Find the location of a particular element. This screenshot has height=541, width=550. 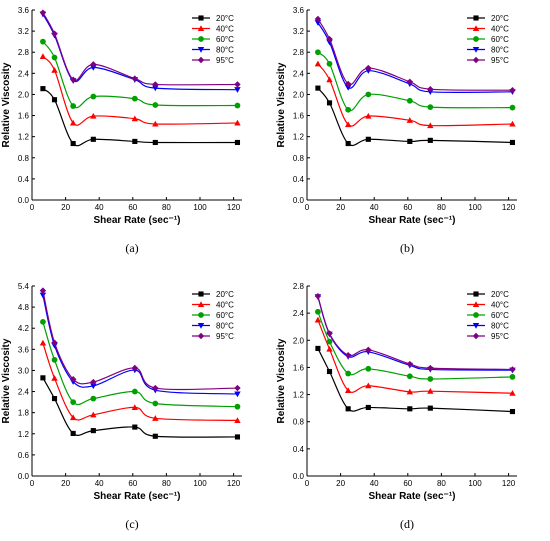

x-tick-label: 0 is located at coordinates (307, 483).